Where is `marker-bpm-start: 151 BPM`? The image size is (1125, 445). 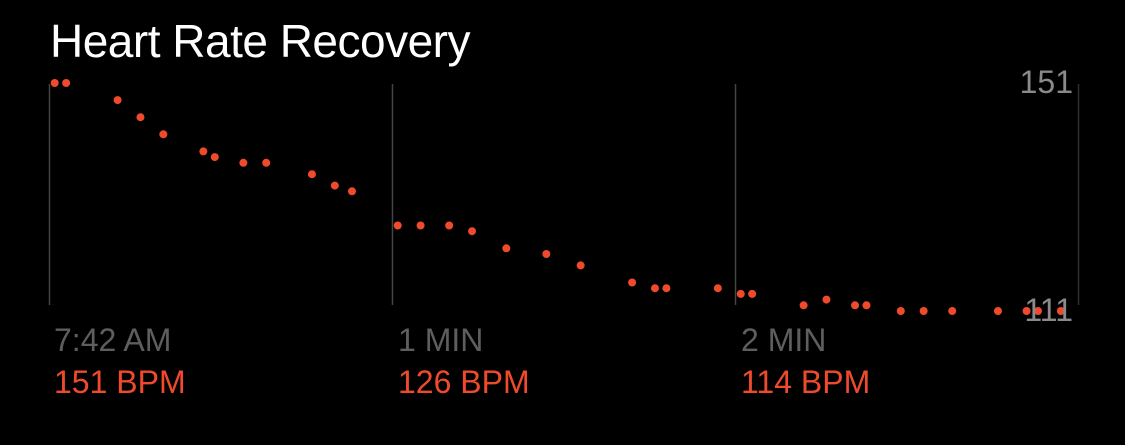
marker-bpm-start: 151 BPM is located at coordinates (120, 382).